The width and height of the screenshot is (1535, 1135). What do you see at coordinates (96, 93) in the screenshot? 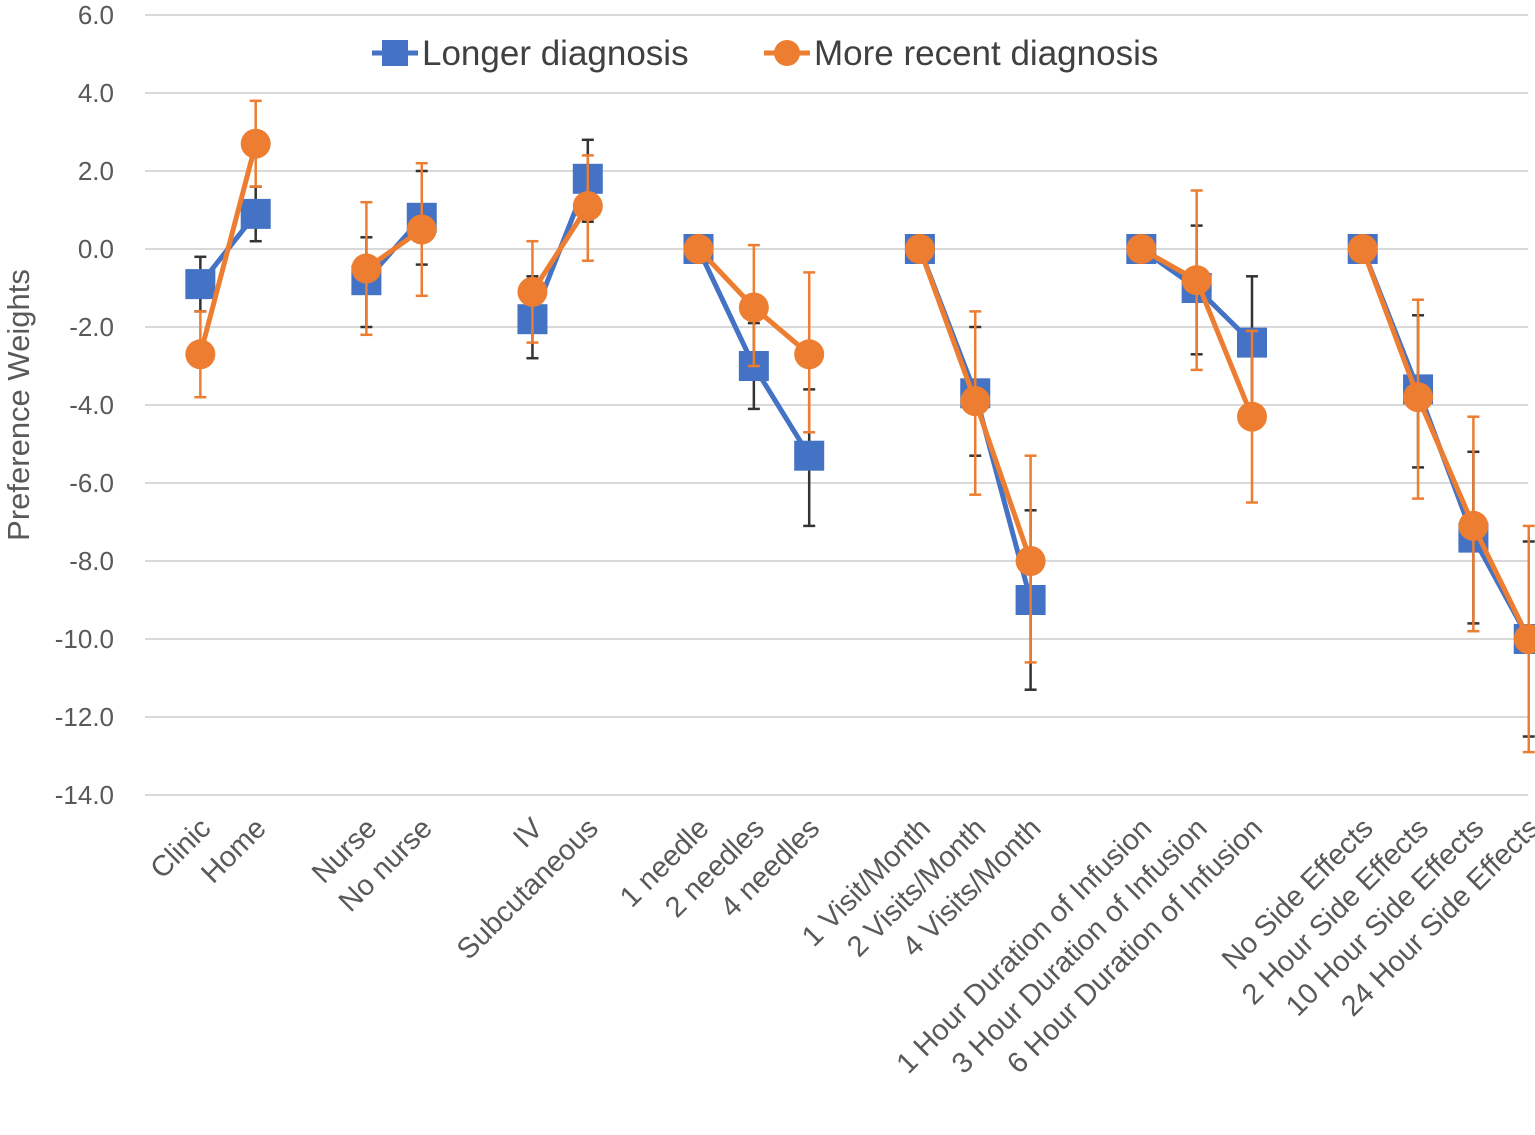
I see `y-tick-label: 4.0` at bounding box center [96, 93].